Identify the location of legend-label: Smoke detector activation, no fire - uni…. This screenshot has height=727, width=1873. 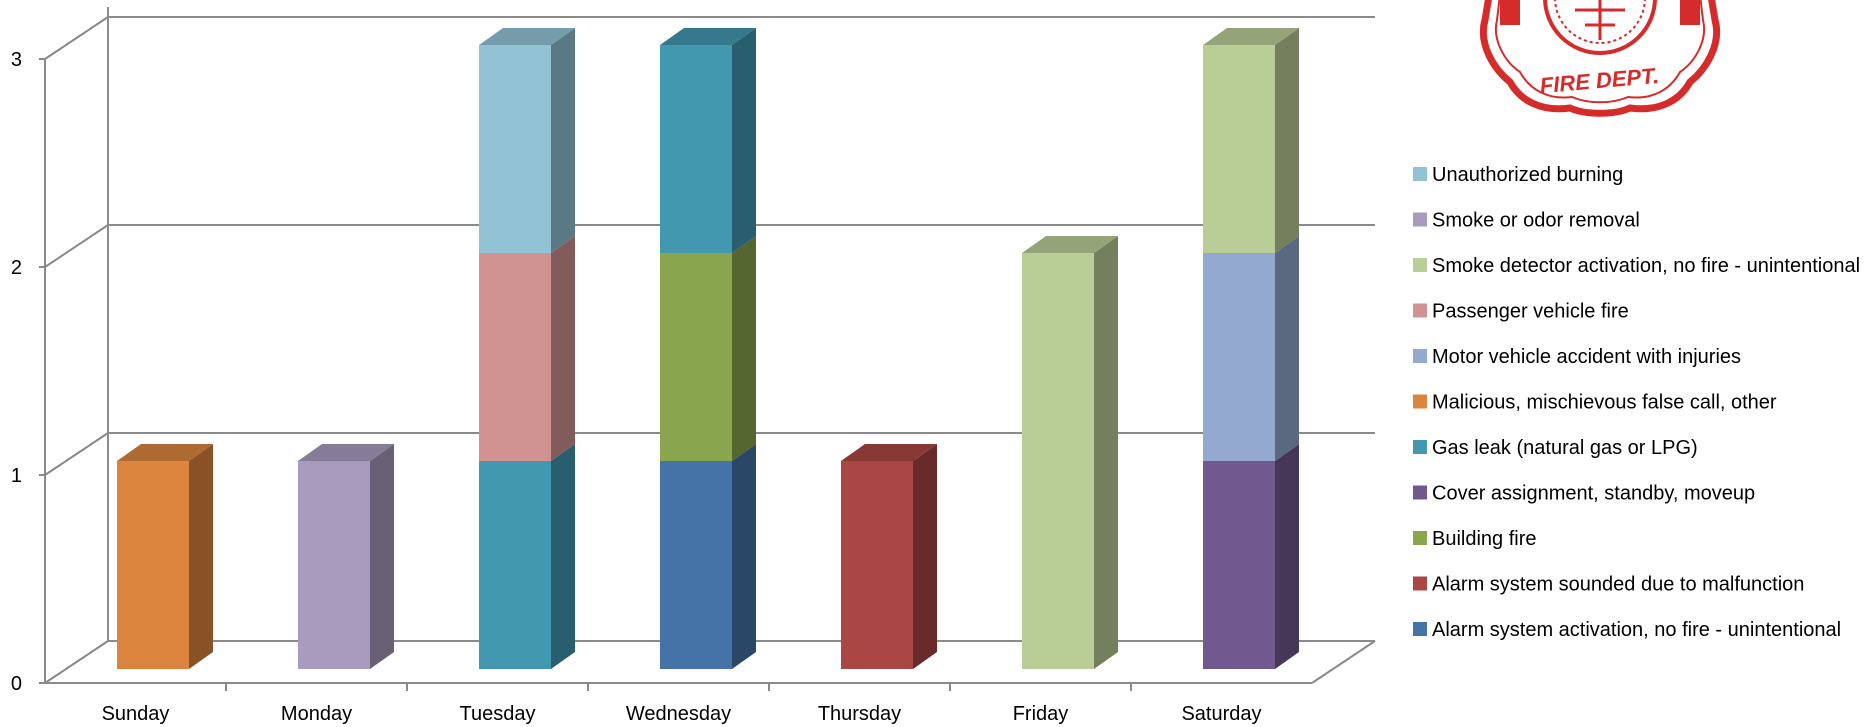
(1646, 266).